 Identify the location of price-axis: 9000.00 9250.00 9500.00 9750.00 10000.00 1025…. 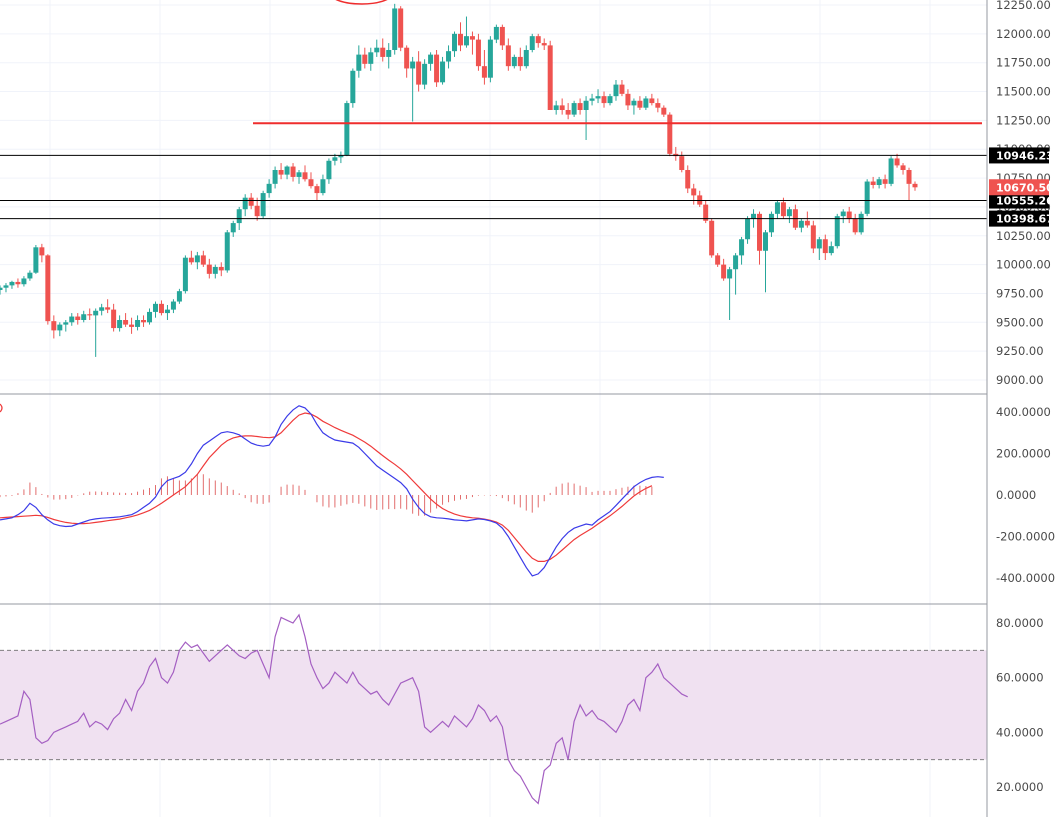
(1025, 397).